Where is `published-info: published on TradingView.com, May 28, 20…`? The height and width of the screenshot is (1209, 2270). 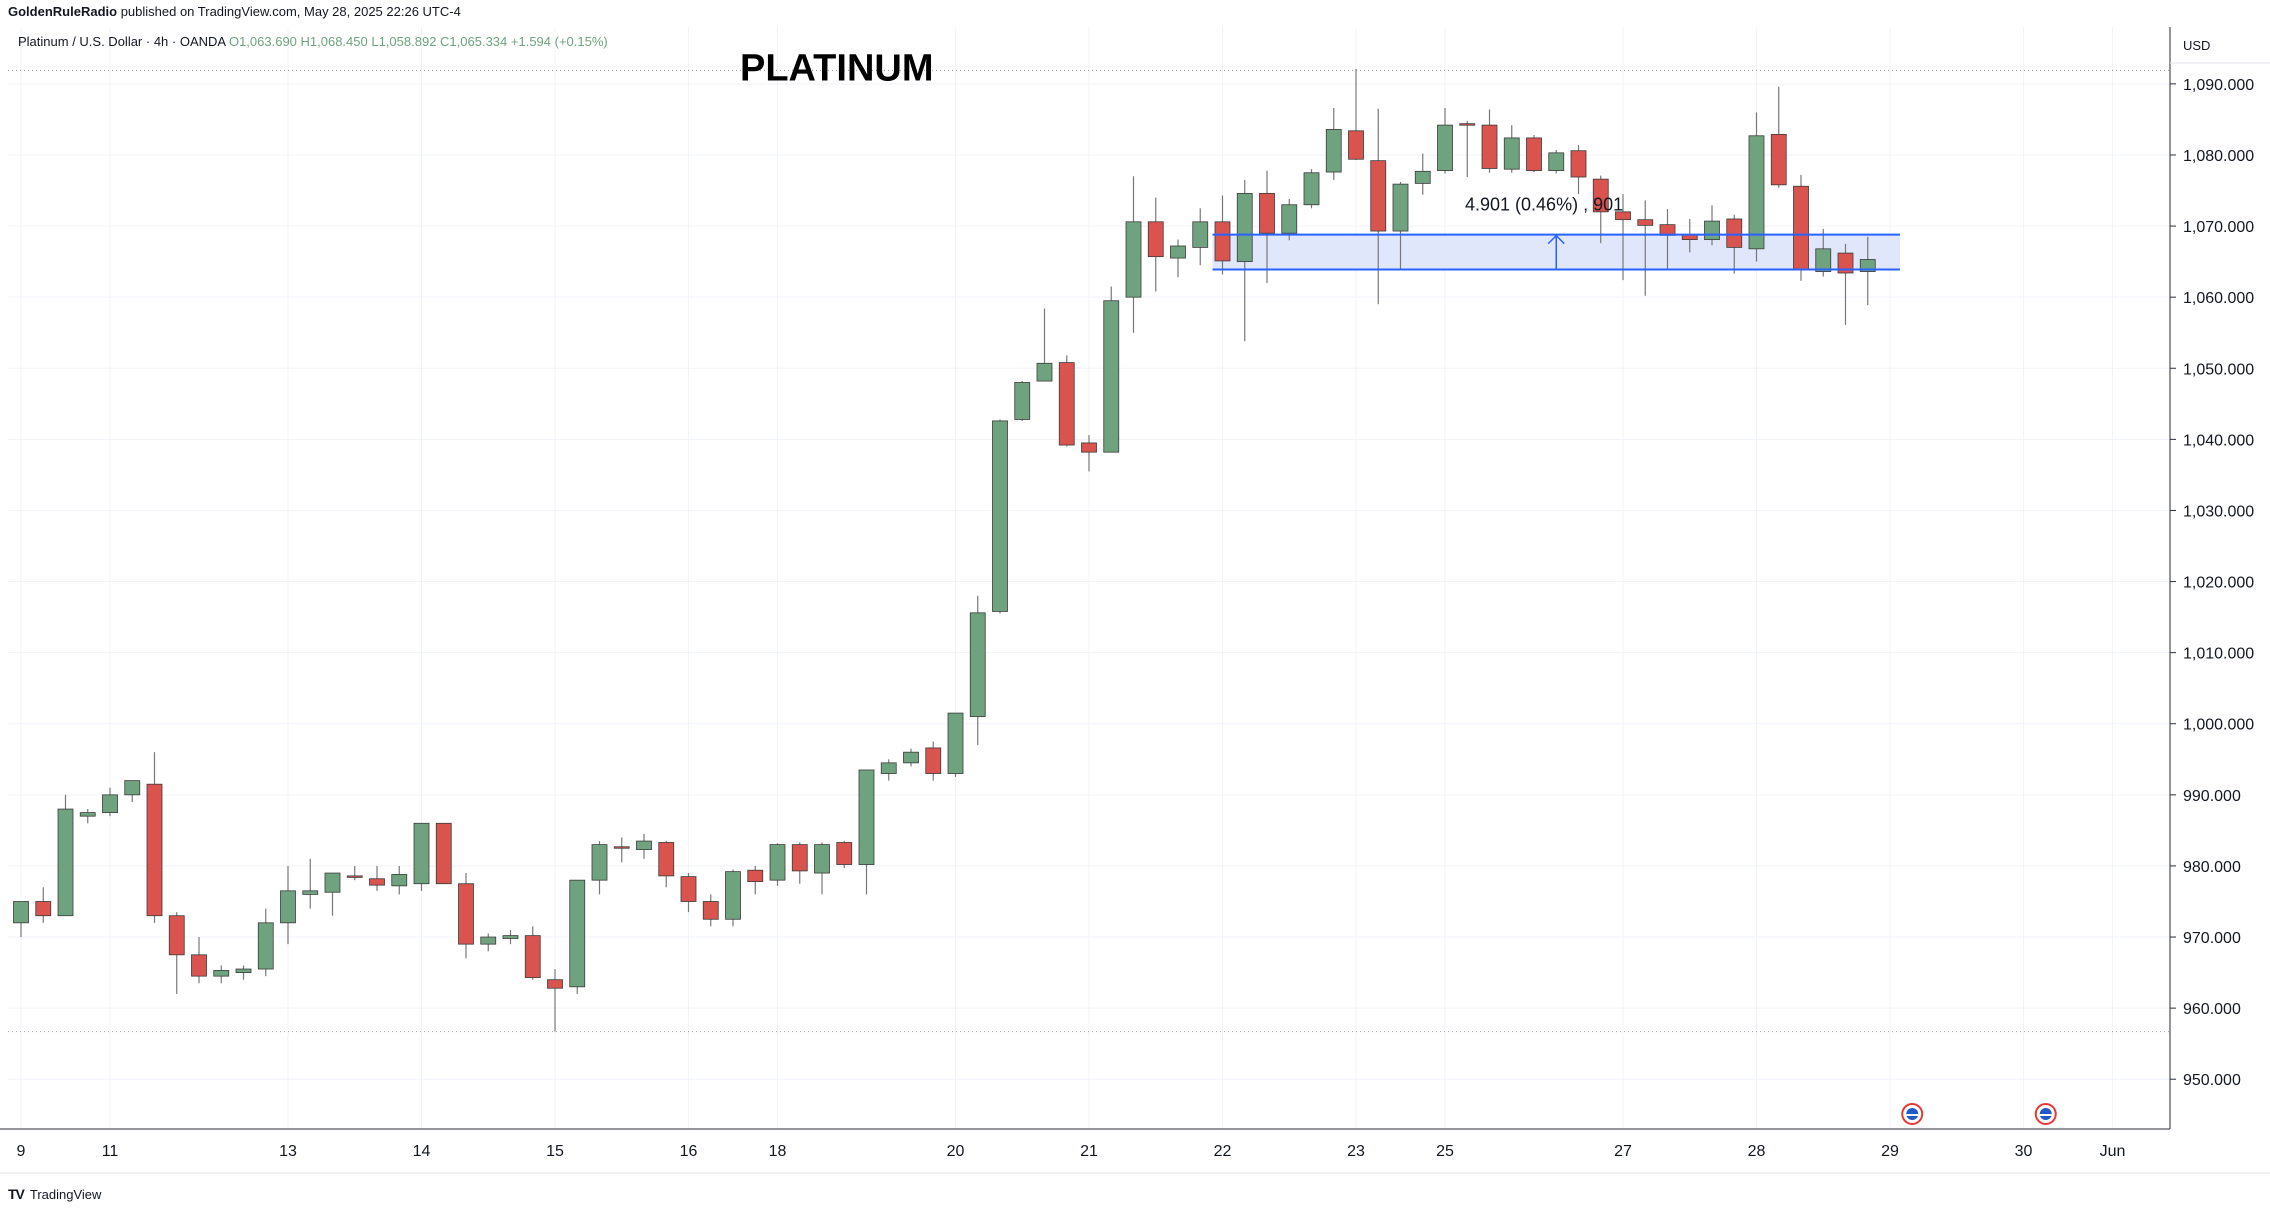 published-info: published on TradingView.com, May 28, 20… is located at coordinates (290, 11).